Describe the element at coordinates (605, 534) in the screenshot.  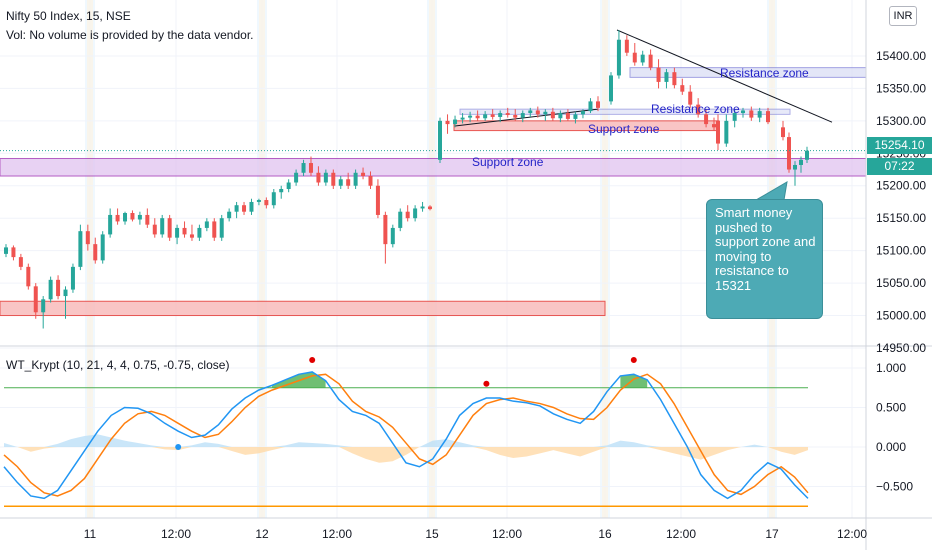
I see `time-tick-label: 16` at that location.